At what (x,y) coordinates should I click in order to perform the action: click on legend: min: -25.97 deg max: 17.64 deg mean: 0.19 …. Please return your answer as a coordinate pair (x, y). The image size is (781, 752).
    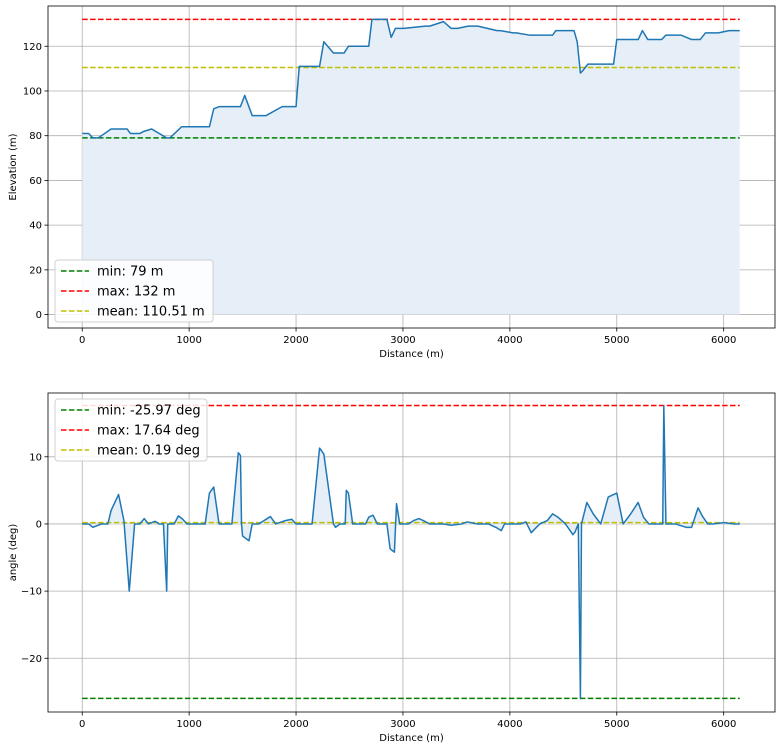
    Looking at the image, I should click on (131, 430).